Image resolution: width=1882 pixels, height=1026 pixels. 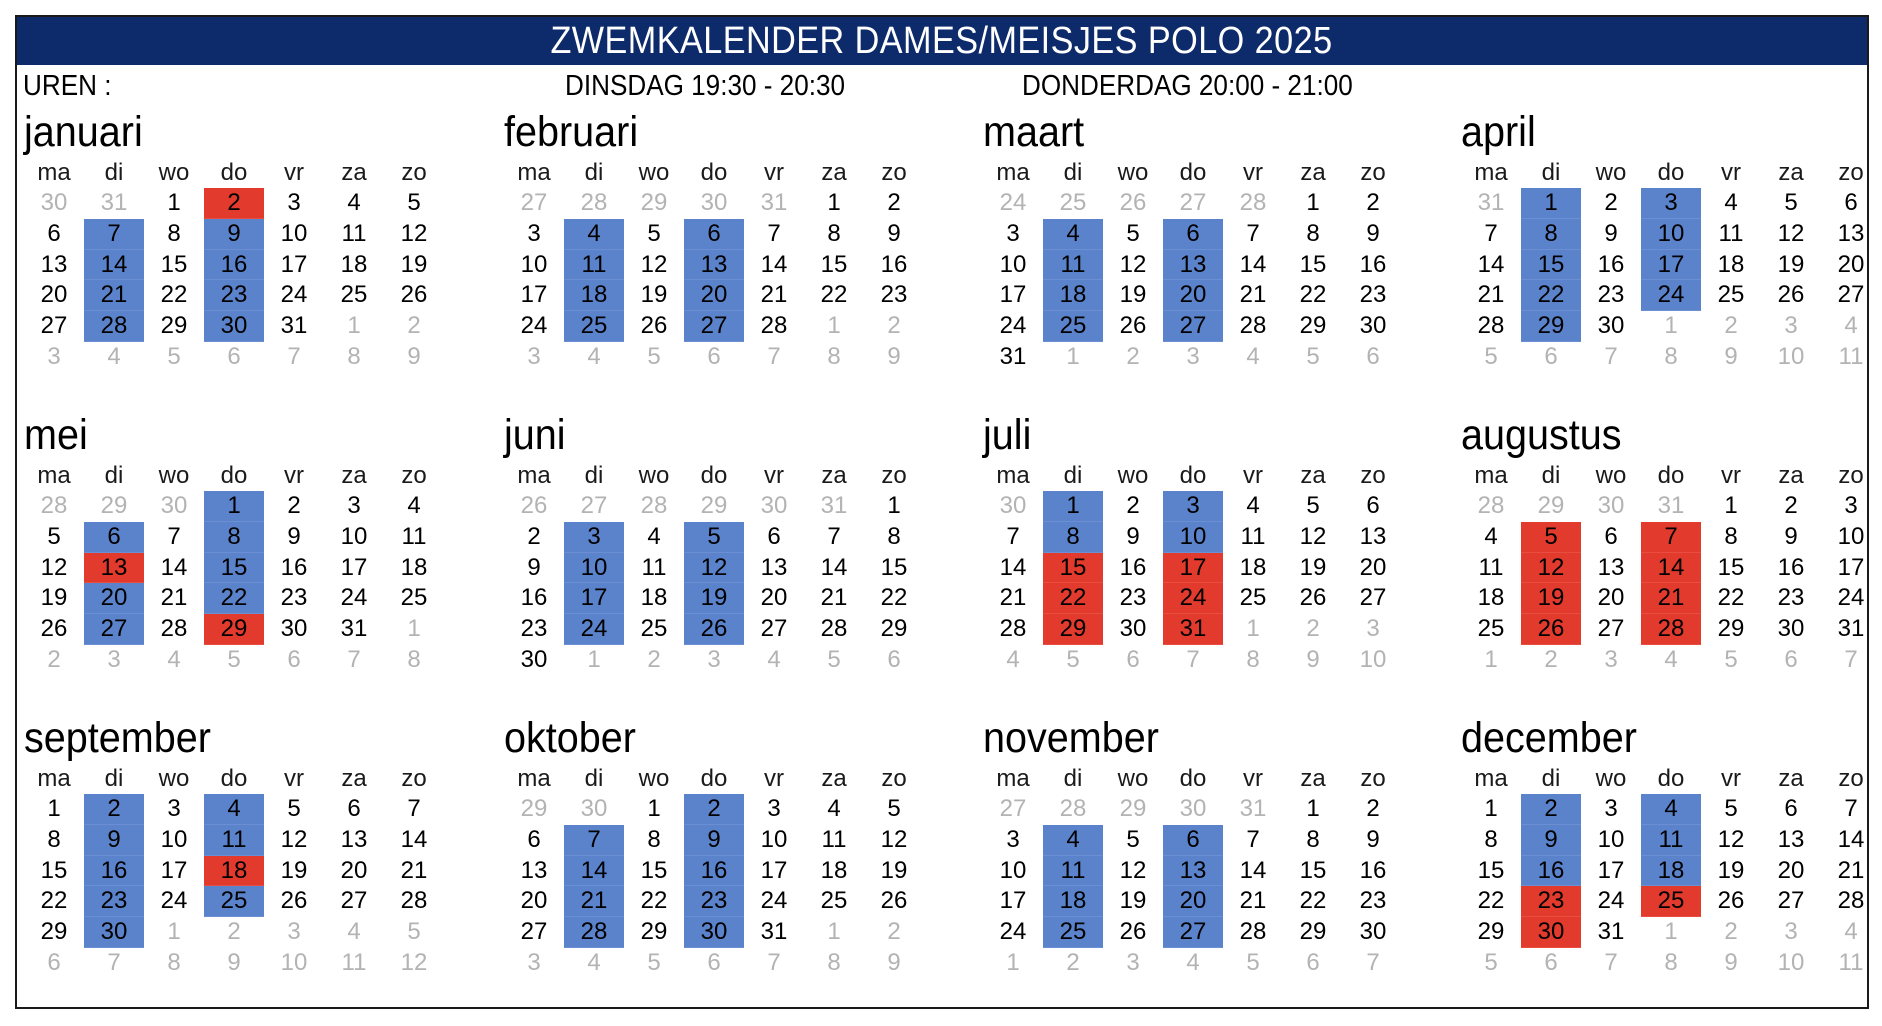 What do you see at coordinates (714, 660) in the screenshot?
I see `week-row: 30 1 2 3 4 5 6` at bounding box center [714, 660].